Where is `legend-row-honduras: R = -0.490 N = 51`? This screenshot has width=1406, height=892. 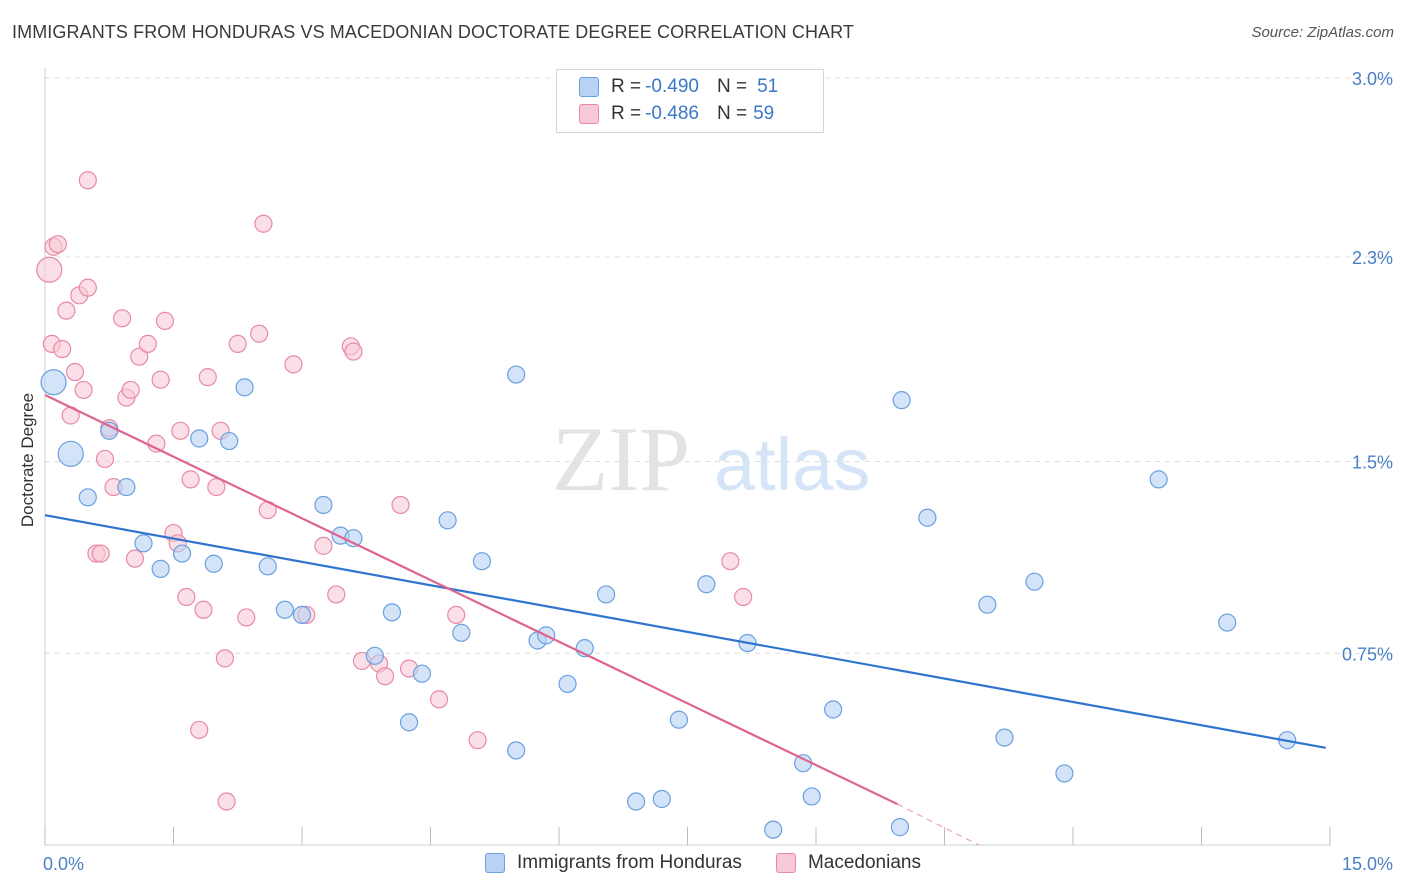
legend-row-honduras: R = -0.490 N = 51 is located at coordinates (678, 87).